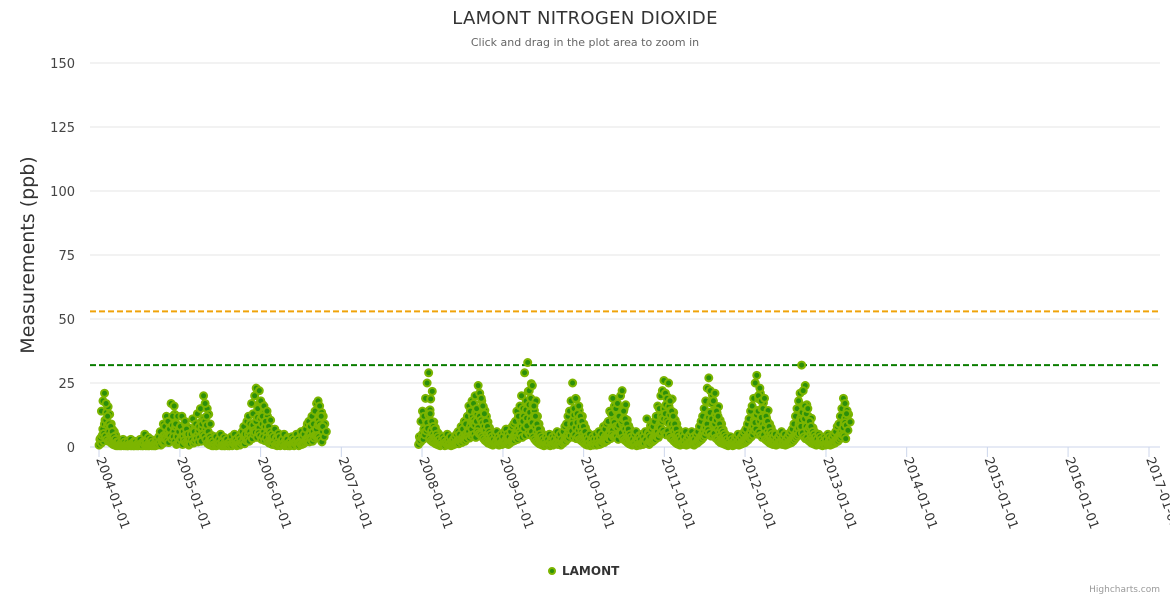 This screenshot has width=1170, height=600. I want to click on x-tick-label: 2016-01-01, so click(1081, 493).